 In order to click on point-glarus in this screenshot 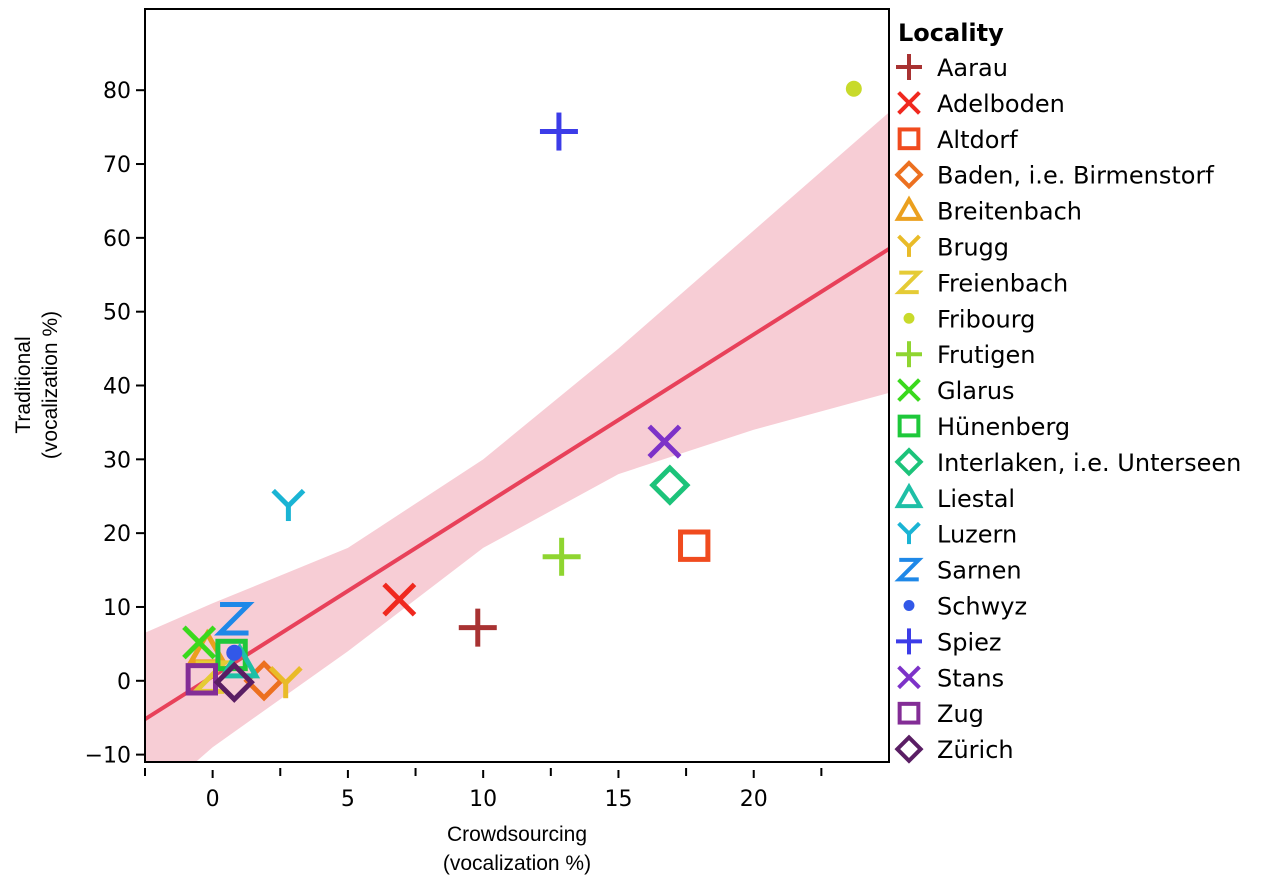, I will do `click(199, 642)`.